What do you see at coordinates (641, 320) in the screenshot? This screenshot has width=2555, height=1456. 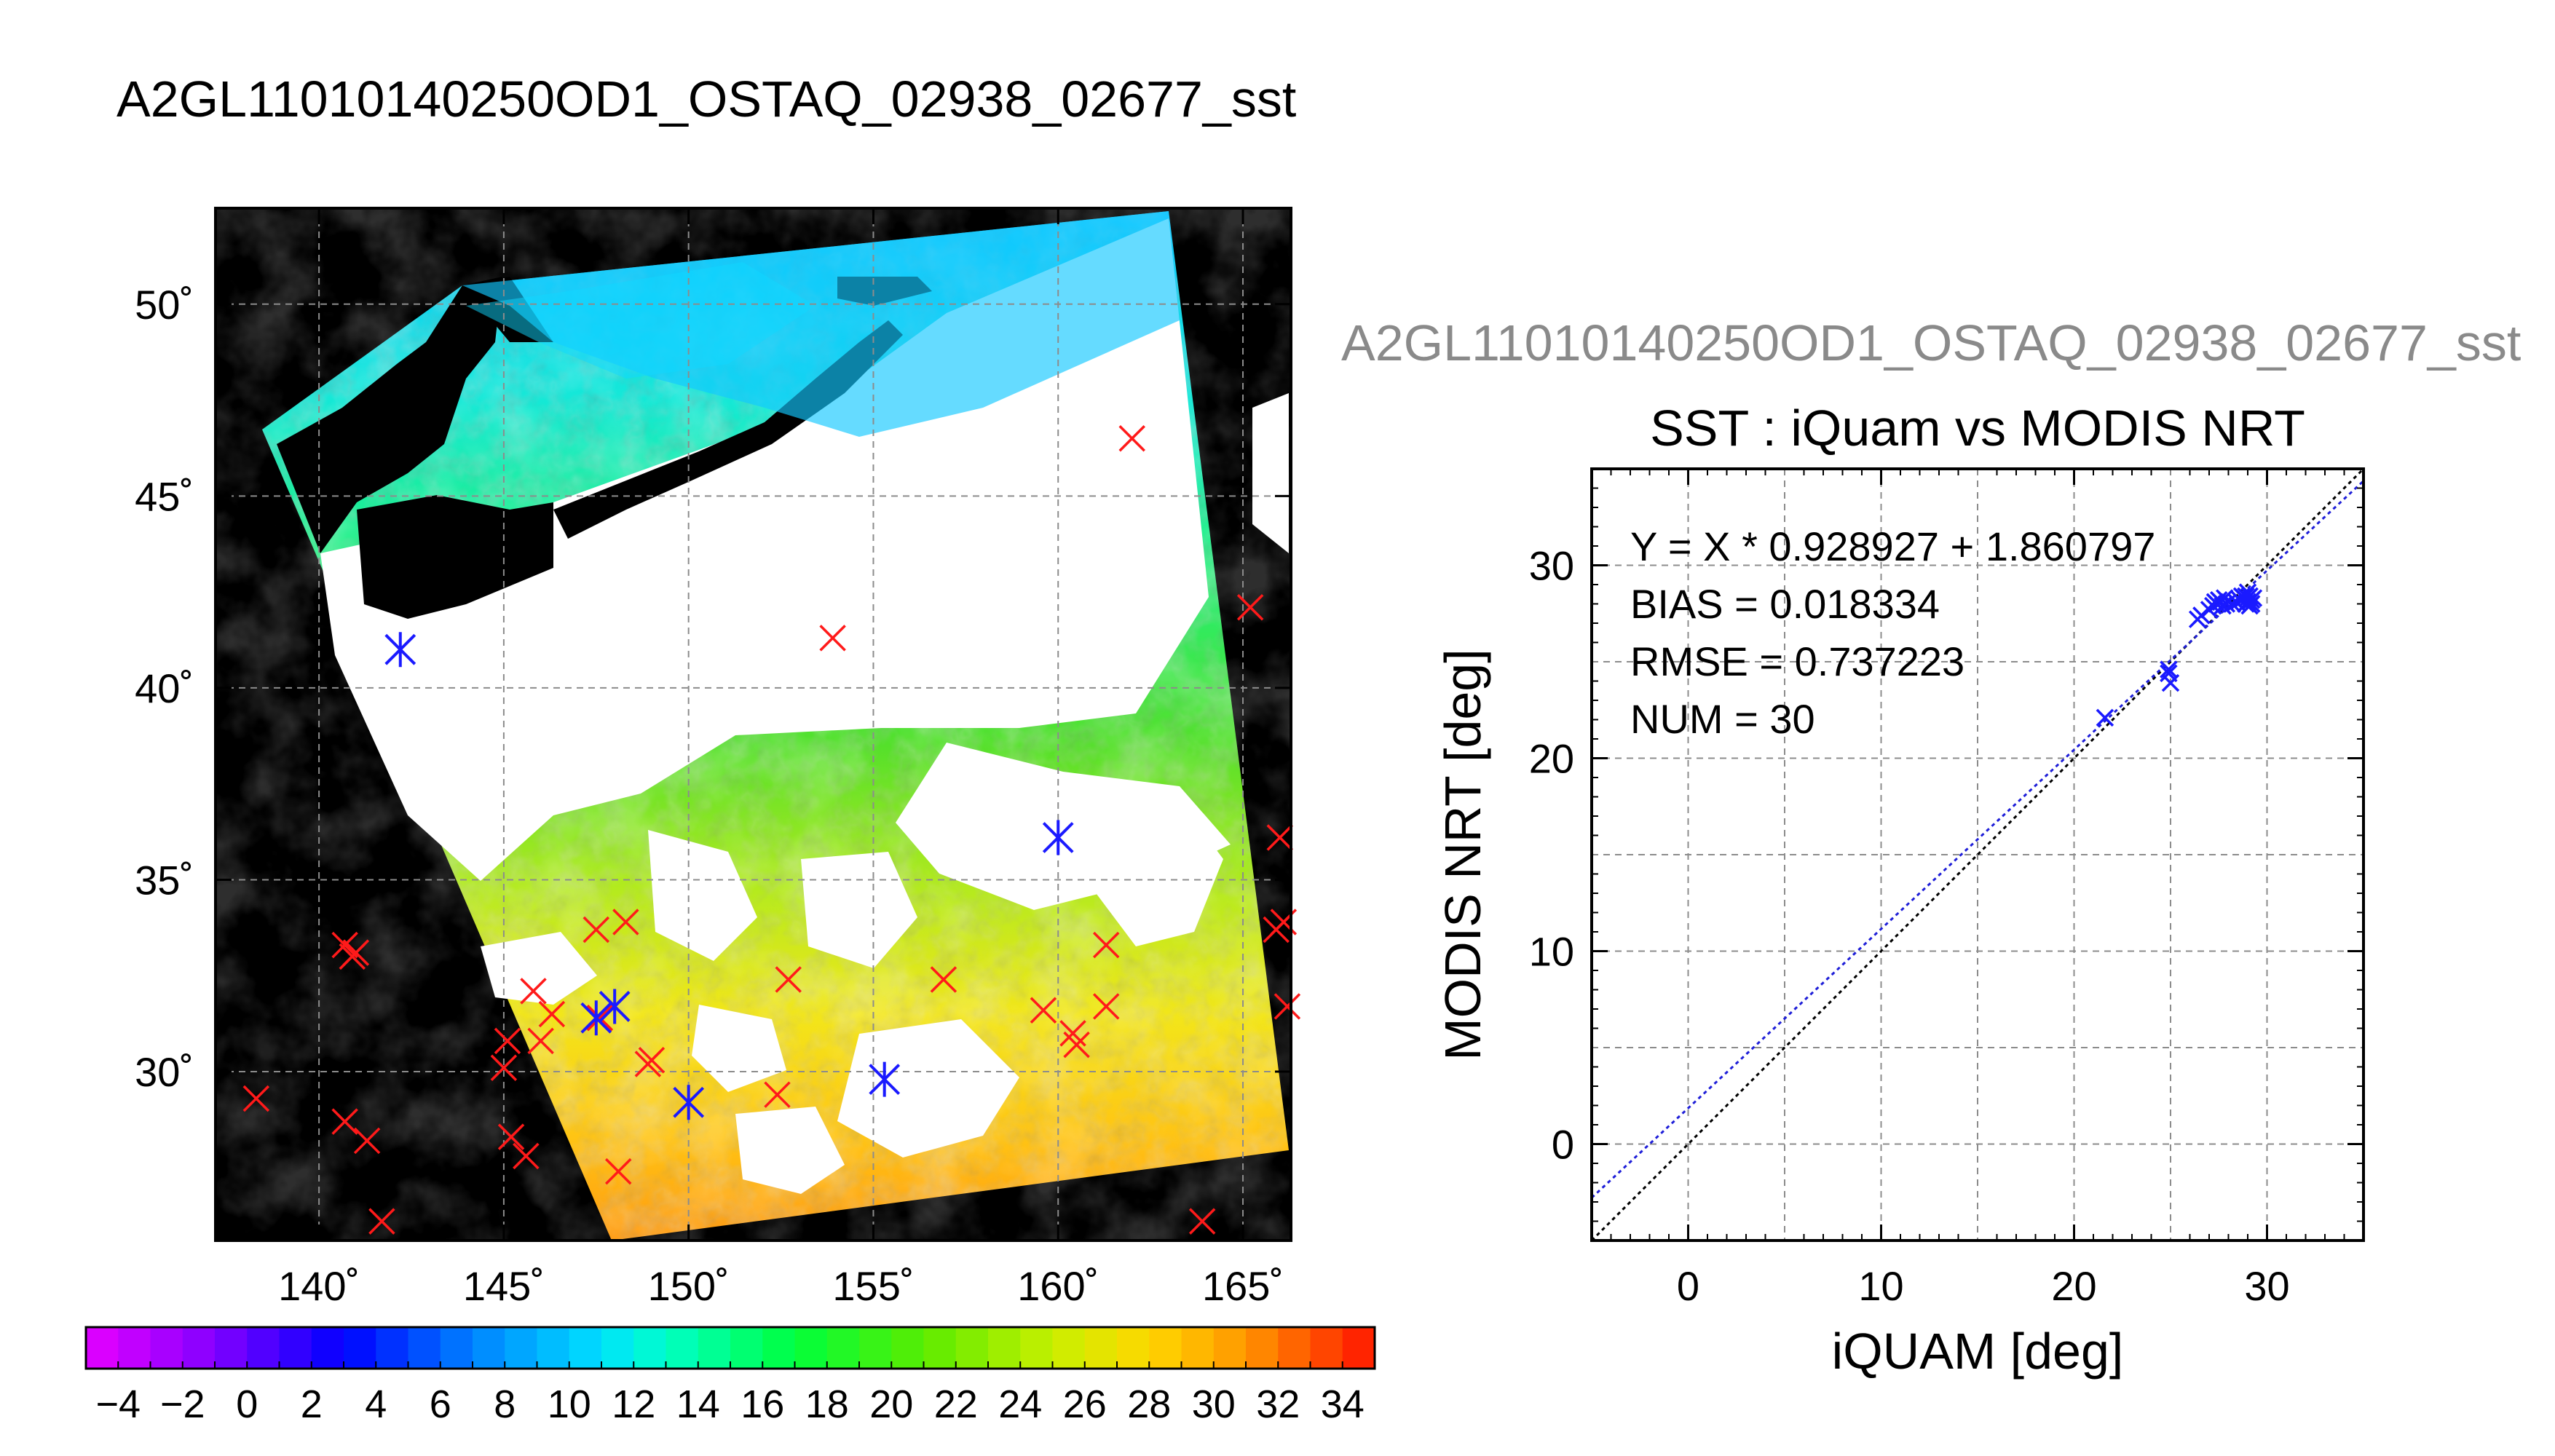 I see `okhotsk-cold-water` at bounding box center [641, 320].